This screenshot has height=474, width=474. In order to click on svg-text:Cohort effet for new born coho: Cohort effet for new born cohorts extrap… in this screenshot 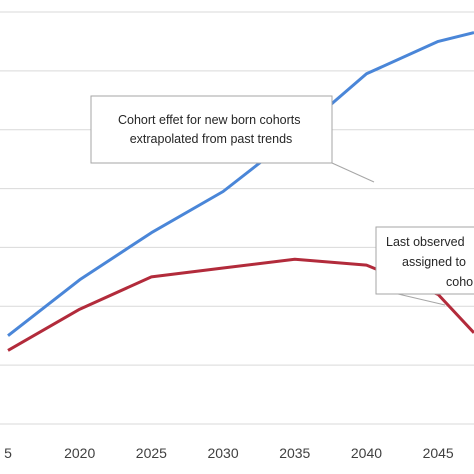, I will do `click(211, 129)`.